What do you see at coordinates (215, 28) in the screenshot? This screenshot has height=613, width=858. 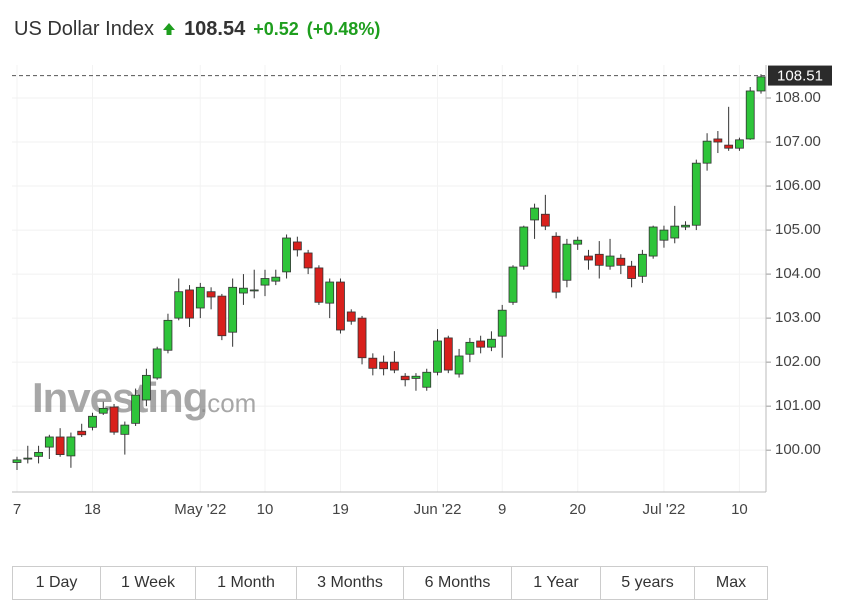 I see `price: 108.54` at bounding box center [215, 28].